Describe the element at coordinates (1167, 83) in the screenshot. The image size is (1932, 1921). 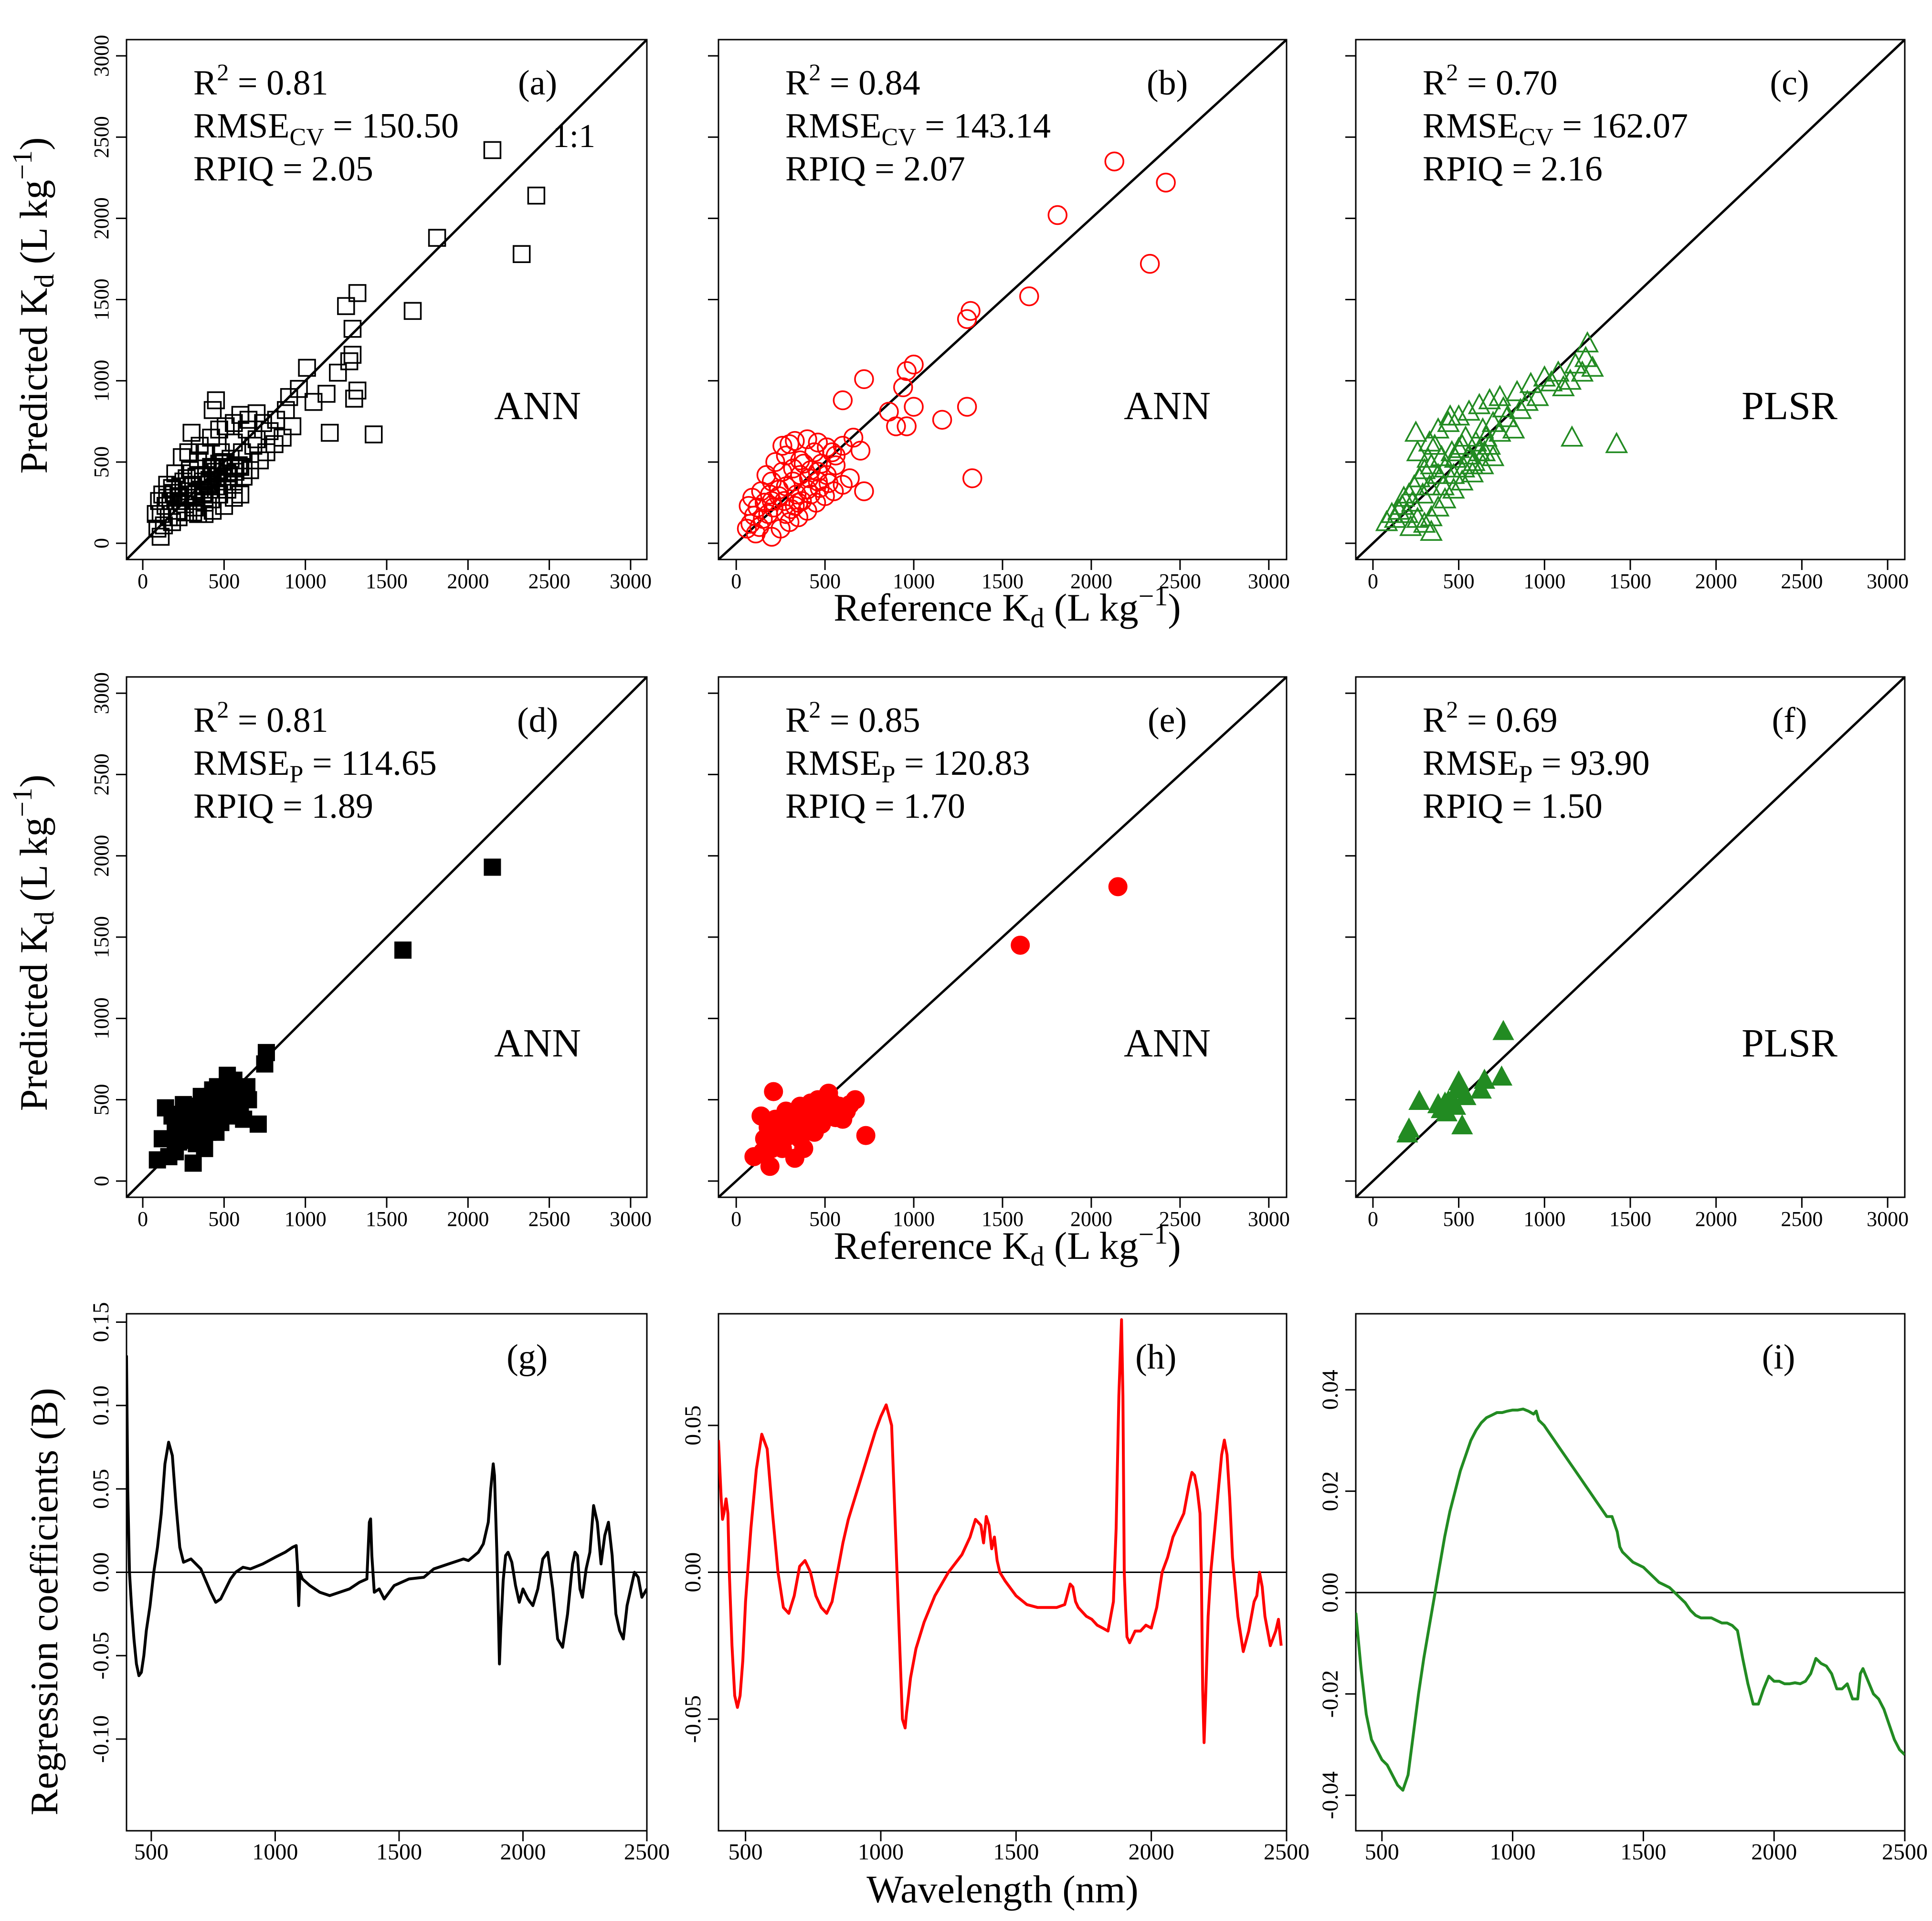
I see `panel-letter: (b)` at that location.